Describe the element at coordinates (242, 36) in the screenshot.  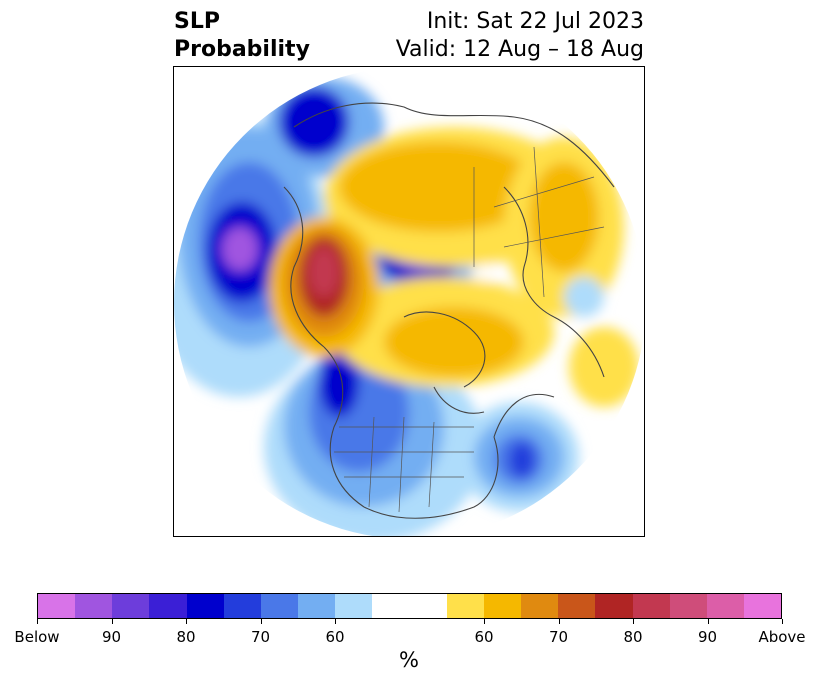
I see `title-left: SLP Probability` at that location.